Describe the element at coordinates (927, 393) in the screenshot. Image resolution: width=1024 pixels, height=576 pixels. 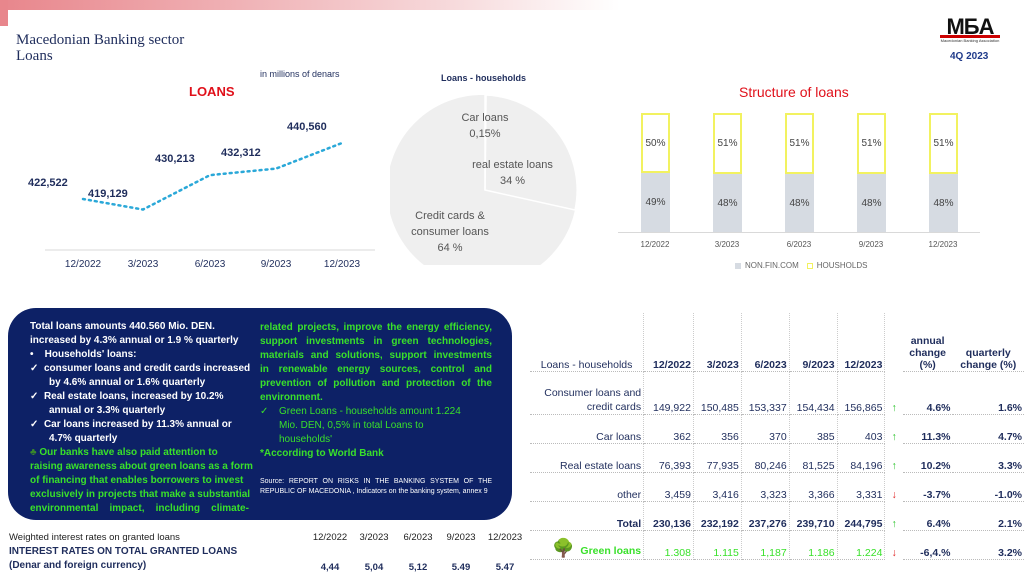
I see `annual-change: 4.6%` at that location.